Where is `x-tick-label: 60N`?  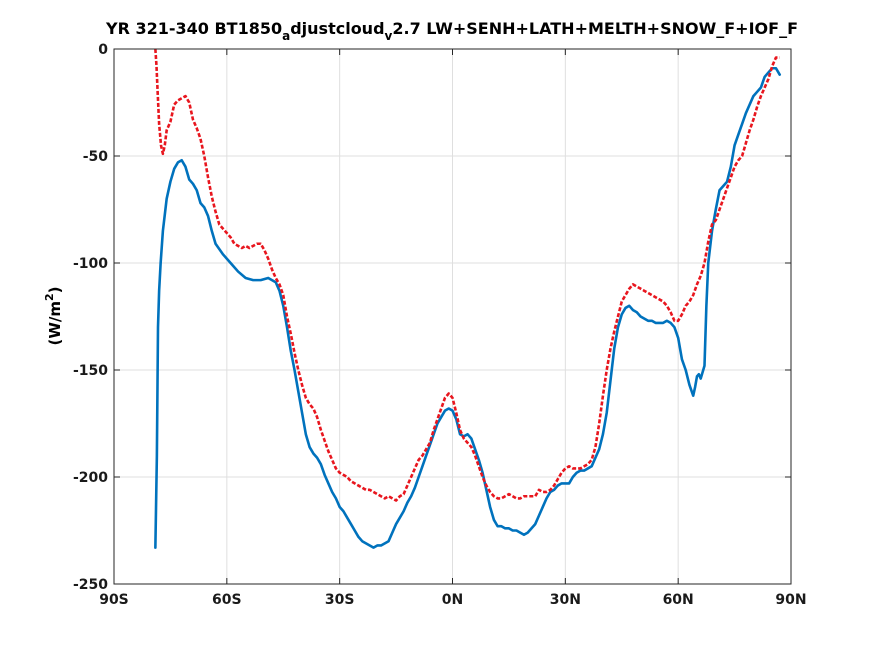
x-tick-label: 60N is located at coordinates (678, 600).